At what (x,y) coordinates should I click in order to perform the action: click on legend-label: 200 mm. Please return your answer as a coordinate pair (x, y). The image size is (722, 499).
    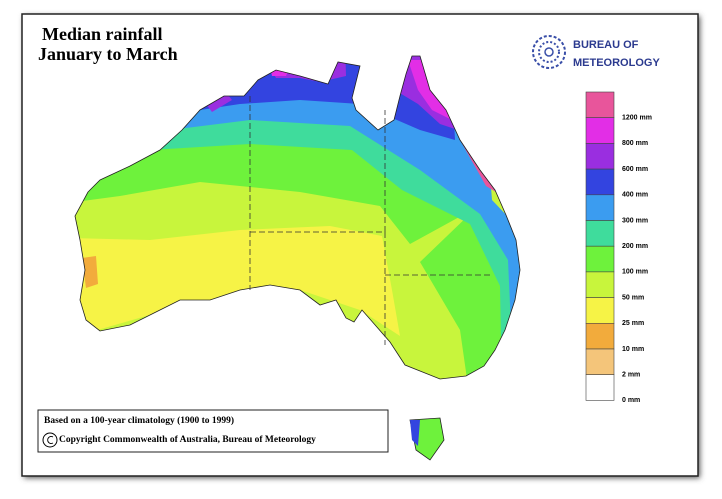
    Looking at the image, I should click on (635, 246).